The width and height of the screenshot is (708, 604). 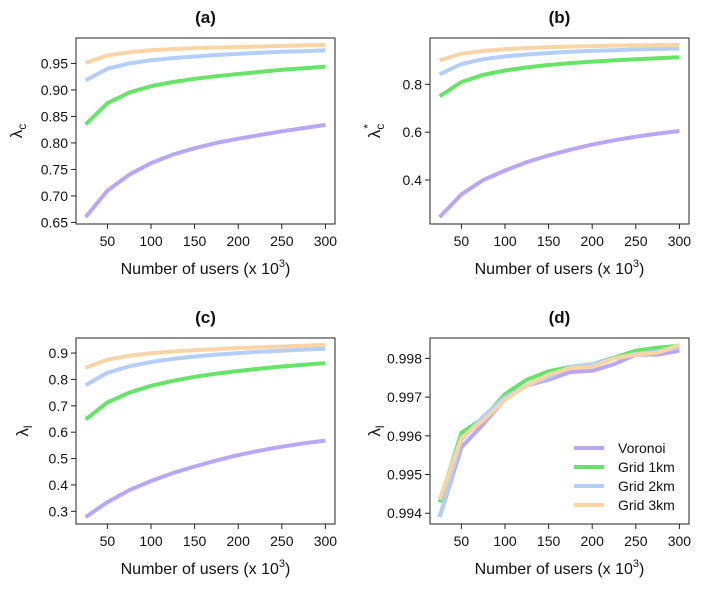 What do you see at coordinates (646, 486) in the screenshot?
I see `legend-label: Grid 2km` at bounding box center [646, 486].